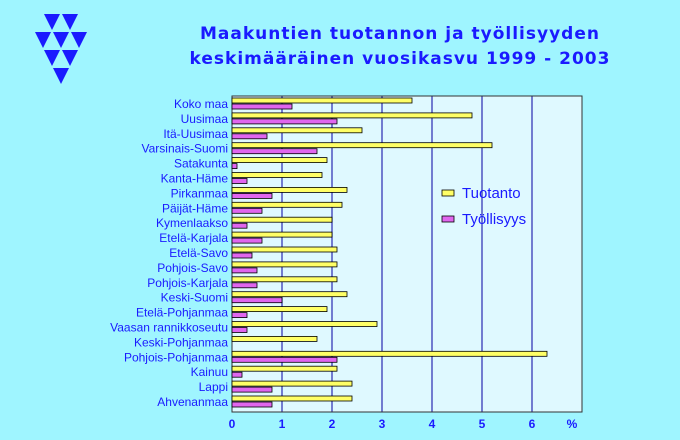  What do you see at coordinates (194, 298) in the screenshot?
I see `category-label: Keski-Suomi` at bounding box center [194, 298].